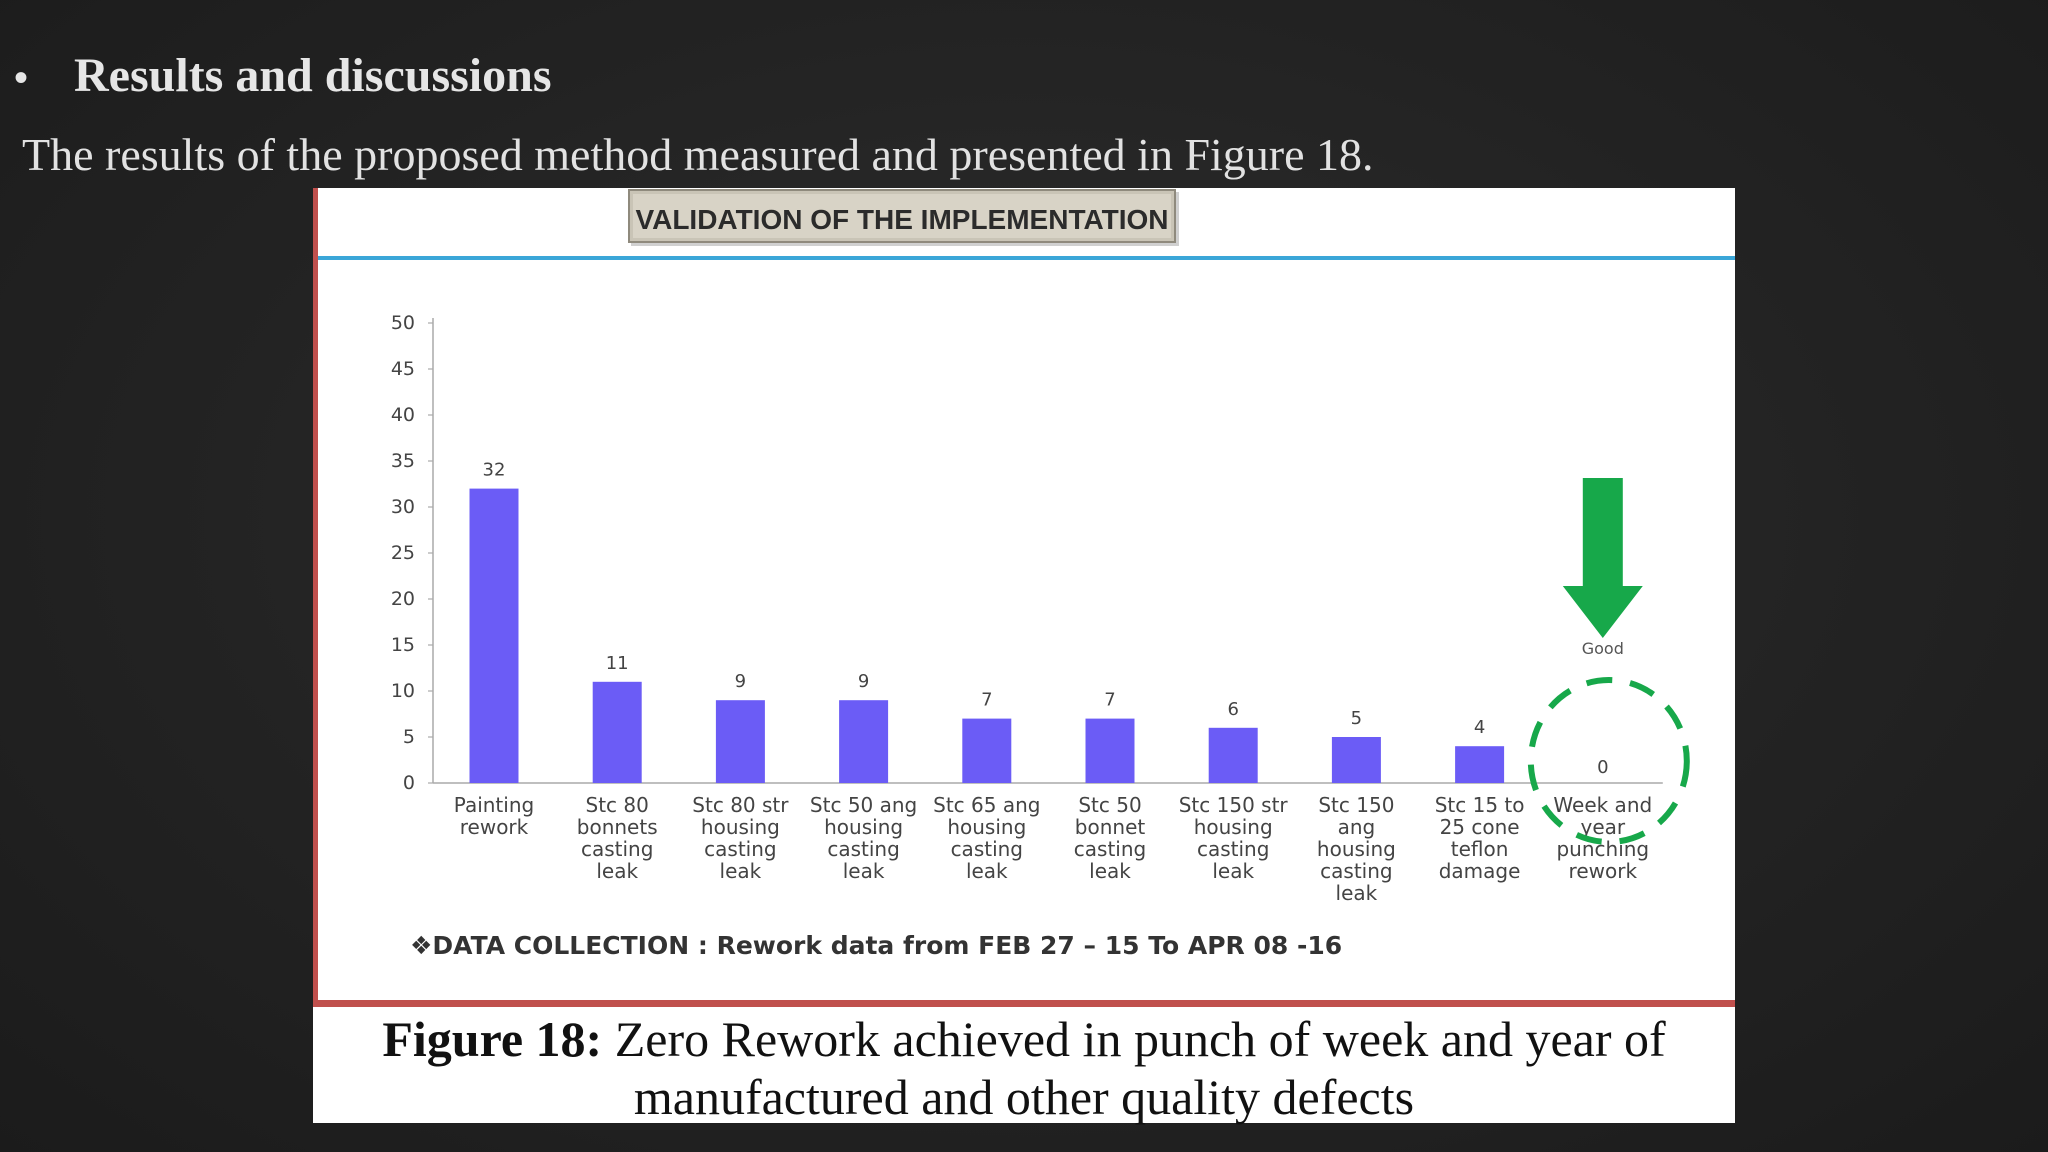 This screenshot has height=1152, width=2048. I want to click on x-category-label: Stc 65 ang housing casting leak, so click(986, 838).